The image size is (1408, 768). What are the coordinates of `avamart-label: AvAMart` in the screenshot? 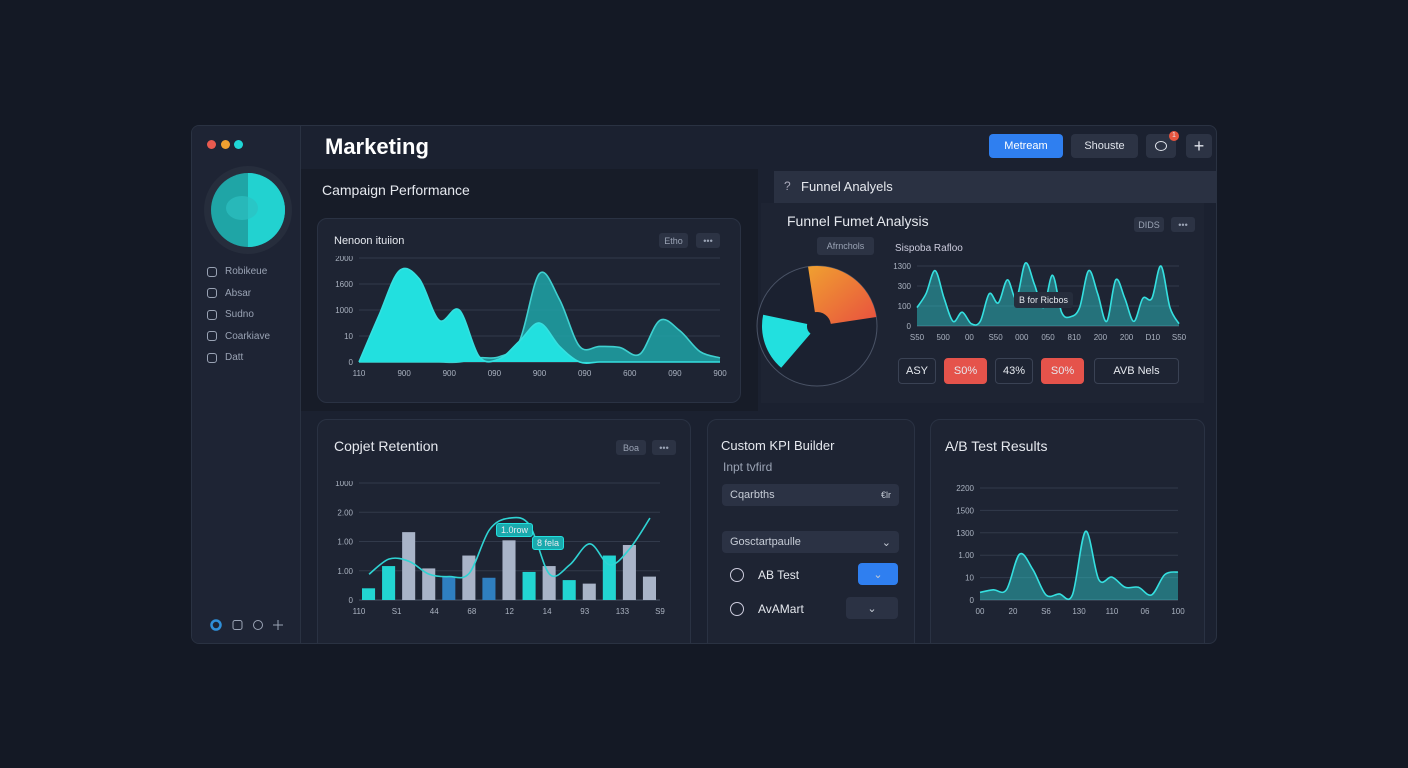 It's located at (781, 609).